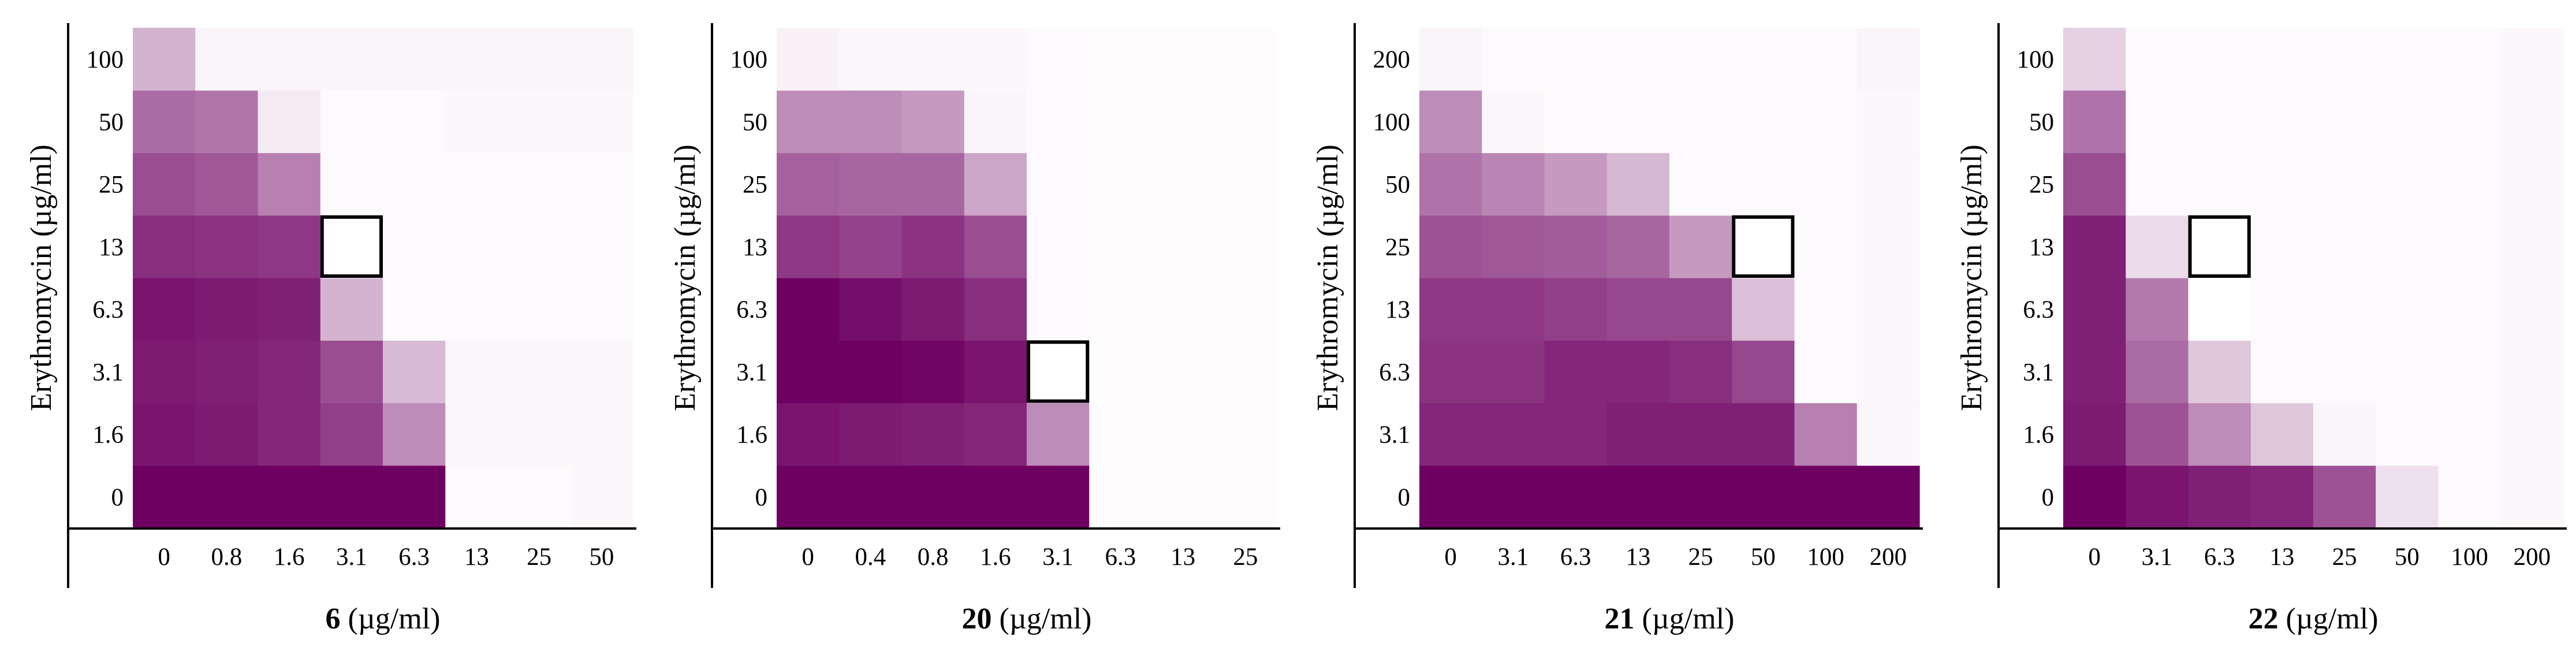 The height and width of the screenshot is (655, 2576). I want to click on y-tick-label: 3.1, so click(1394, 435).